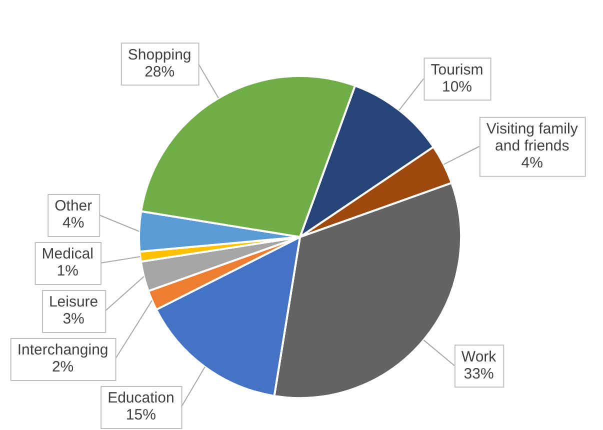 The image size is (603, 430). I want to click on data-label: 28%, so click(159, 71).